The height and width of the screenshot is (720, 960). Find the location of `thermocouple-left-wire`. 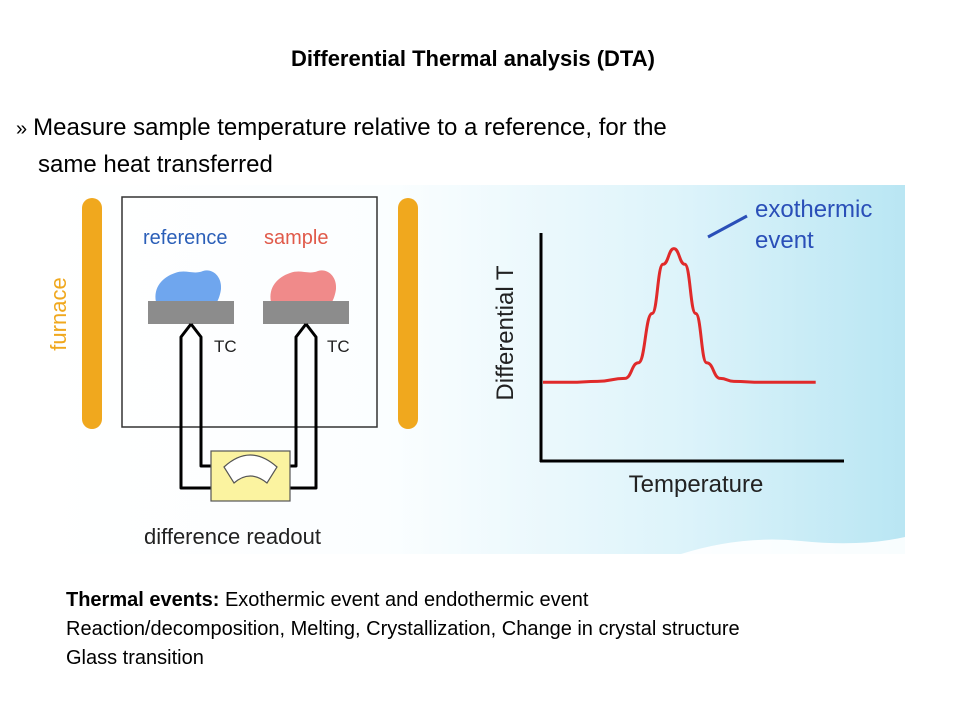

thermocouple-left-wire is located at coordinates (195, 406).